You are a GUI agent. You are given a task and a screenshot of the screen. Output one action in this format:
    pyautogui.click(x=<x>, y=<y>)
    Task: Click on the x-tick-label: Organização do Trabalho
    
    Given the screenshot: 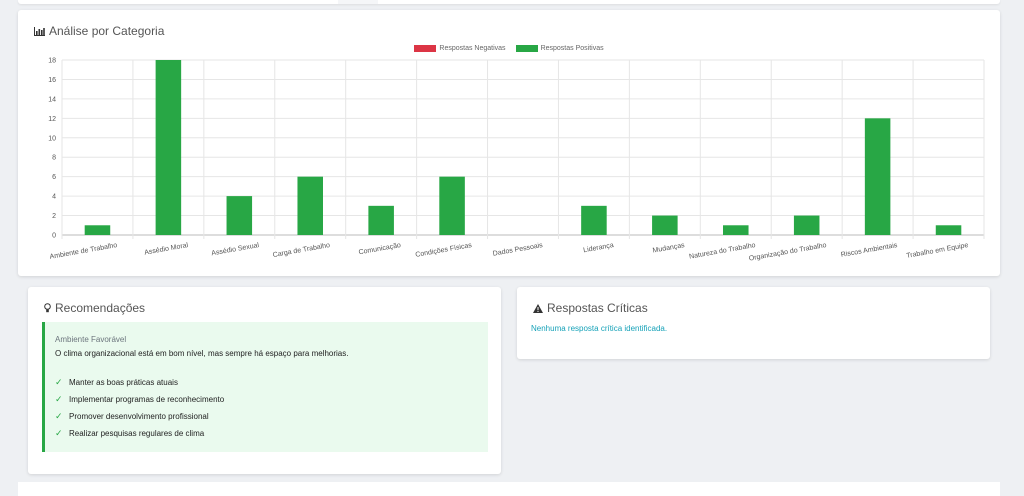 What is the action you would take?
    pyautogui.click(x=787, y=252)
    